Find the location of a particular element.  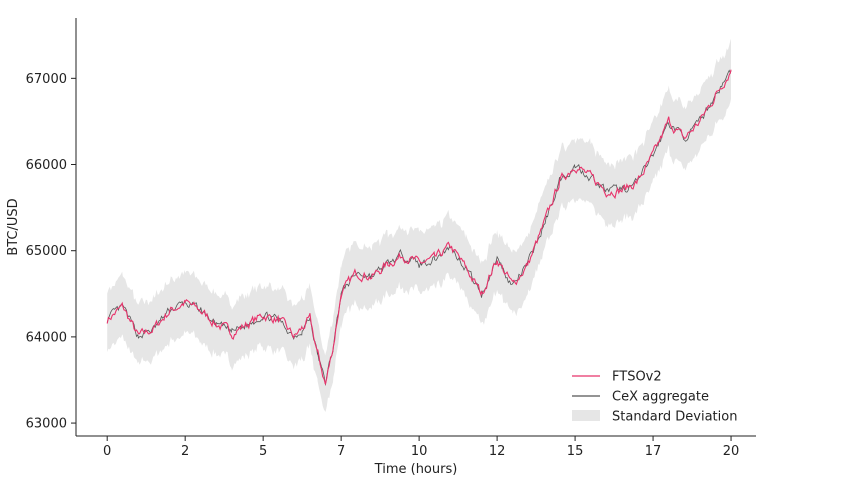

y-axis-label: BTC/USD is located at coordinates (13, 226).